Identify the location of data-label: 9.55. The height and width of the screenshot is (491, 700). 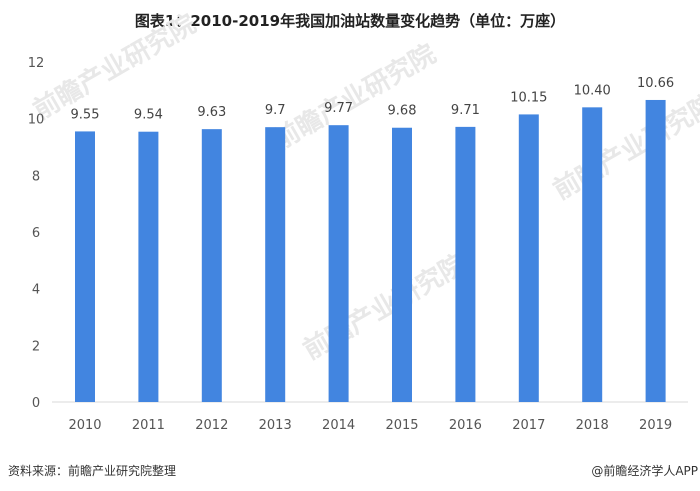
(85, 114).